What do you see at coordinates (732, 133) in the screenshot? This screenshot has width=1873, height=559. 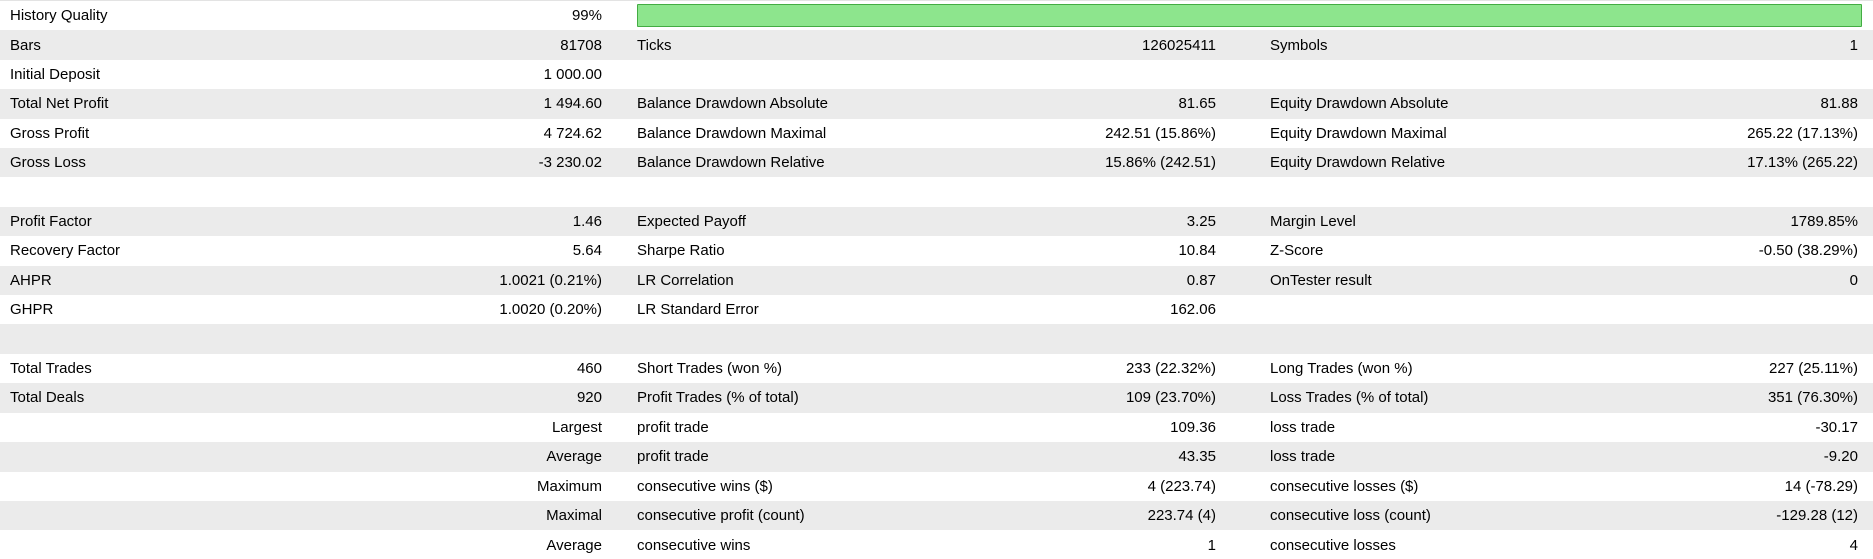 I see `stat-label: Balance Drawdown Maximal` at bounding box center [732, 133].